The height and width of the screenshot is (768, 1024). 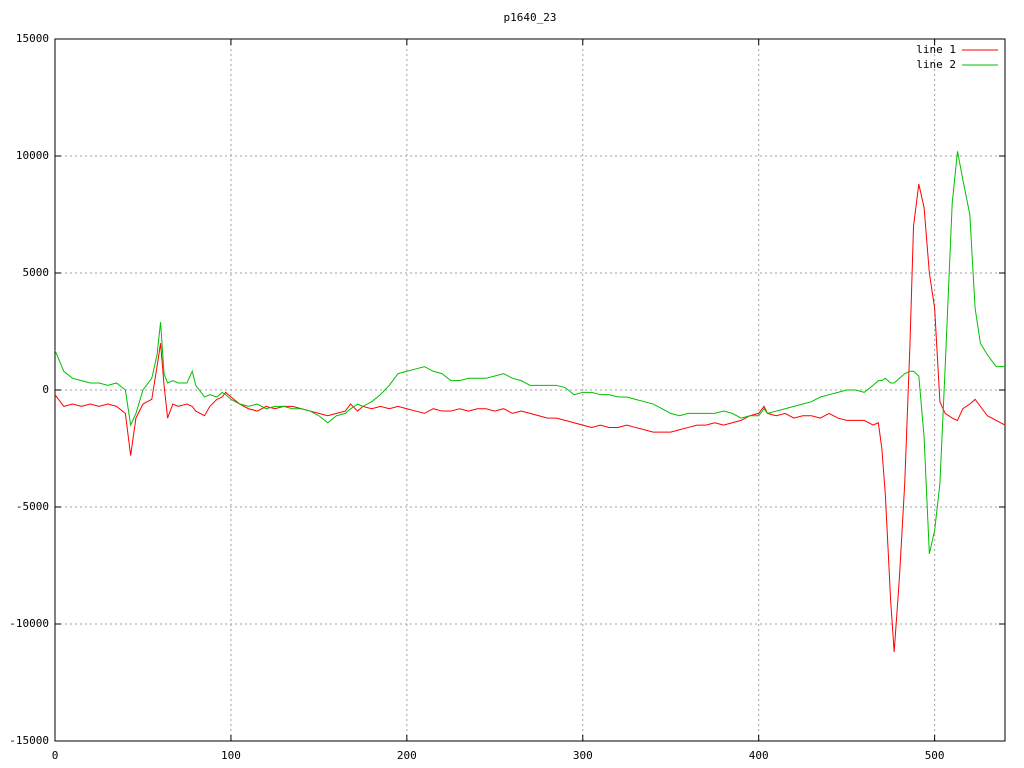 What do you see at coordinates (32, 38) in the screenshot?
I see `y-tick-label: 15000` at bounding box center [32, 38].